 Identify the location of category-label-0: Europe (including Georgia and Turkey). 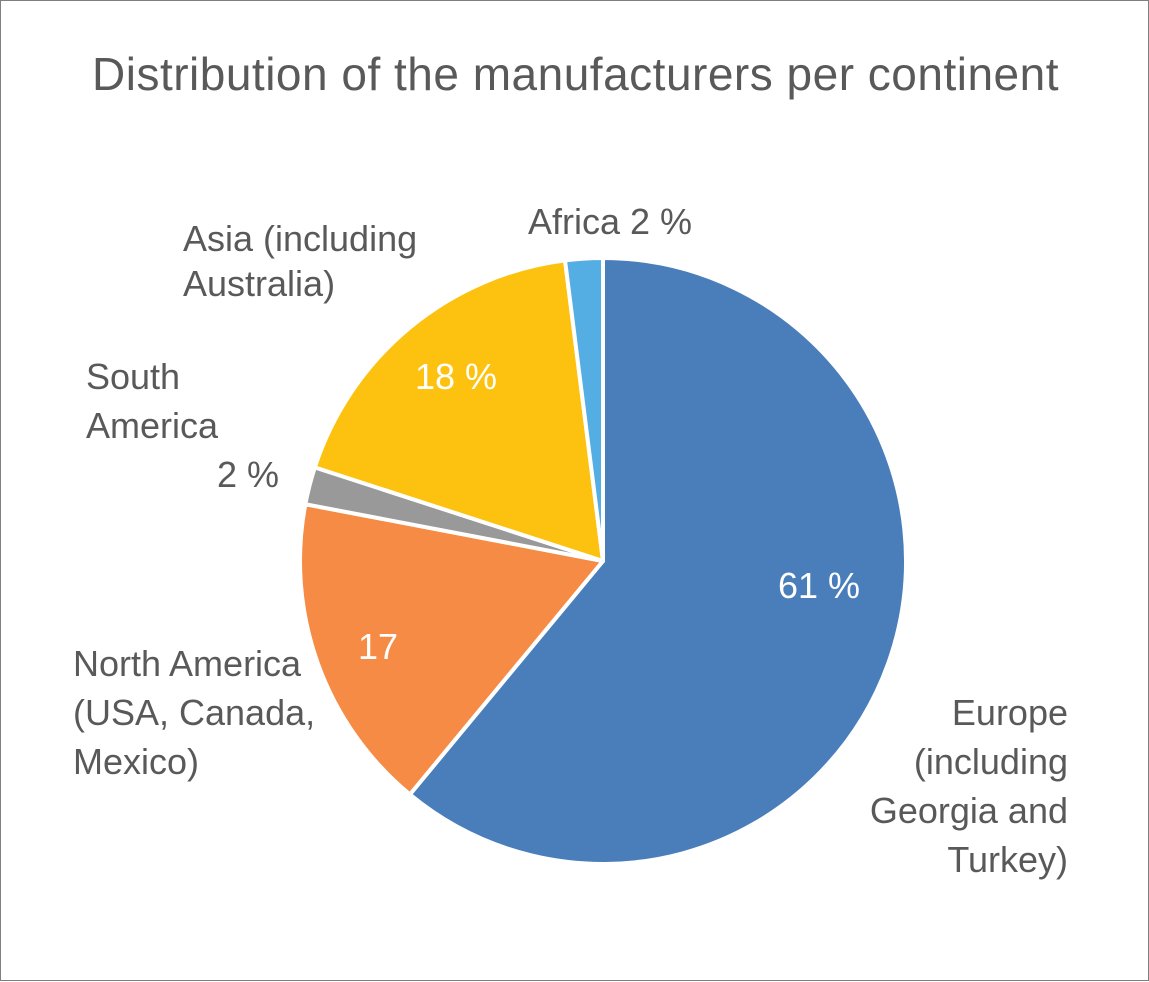
(969, 786).